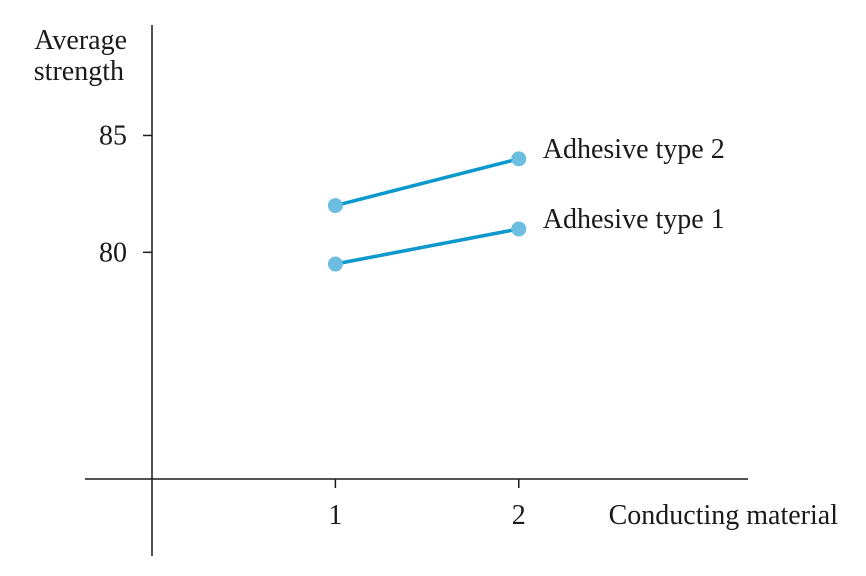 This screenshot has height=576, width=866. Describe the element at coordinates (526, 203) in the screenshot. I see `series-group: Adhesive type 2 Adhesive type 1` at that location.